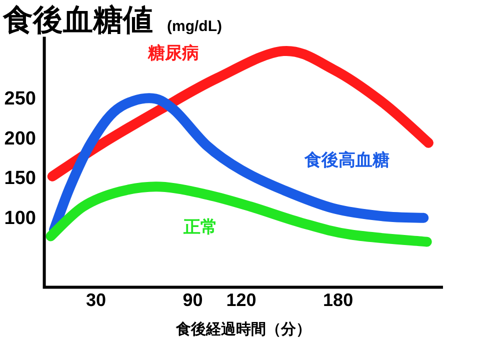 The height and width of the screenshot is (340, 481). Describe the element at coordinates (192, 300) in the screenshot. I see `x-tick-label: 90` at that location.